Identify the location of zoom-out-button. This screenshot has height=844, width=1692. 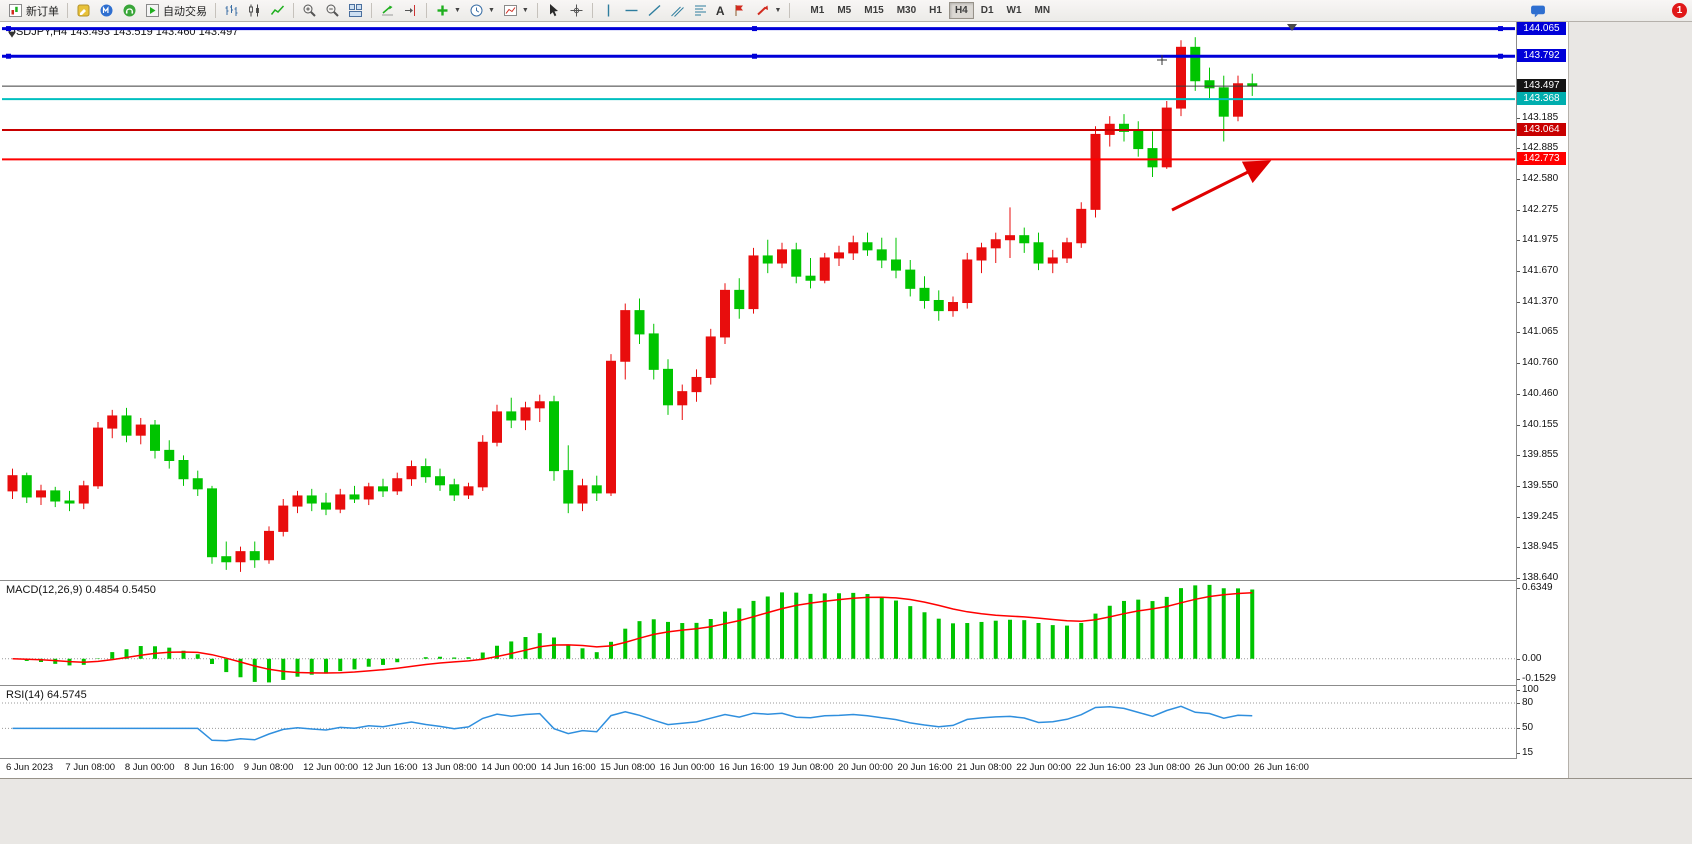
(332, 11).